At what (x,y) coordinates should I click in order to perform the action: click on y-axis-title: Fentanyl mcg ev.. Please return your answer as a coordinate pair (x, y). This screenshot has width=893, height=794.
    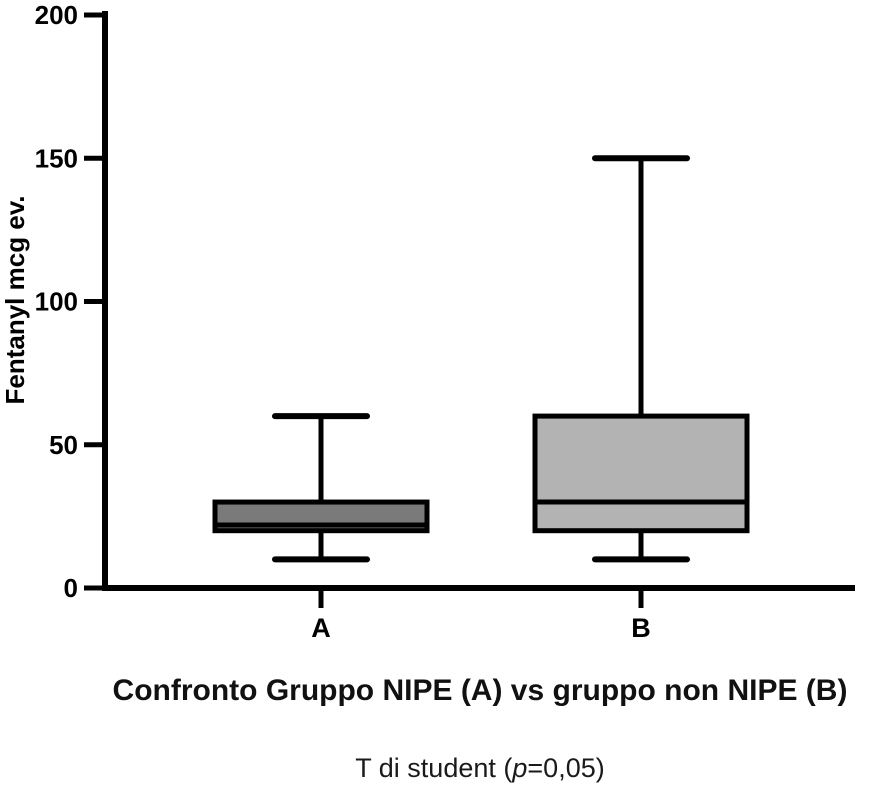
    Looking at the image, I should click on (15, 299).